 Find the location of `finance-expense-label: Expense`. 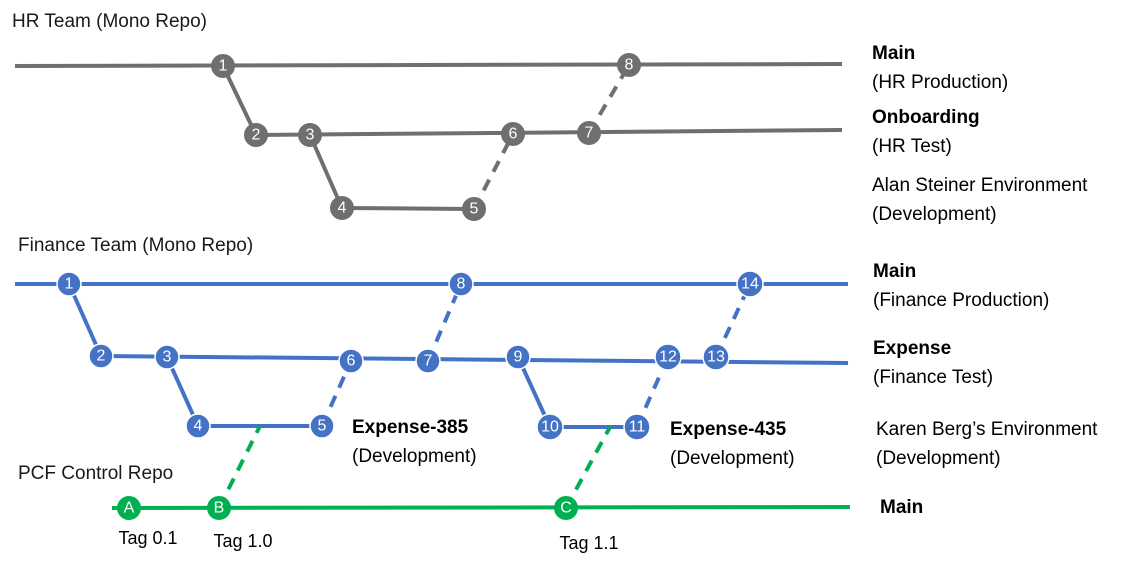

finance-expense-label: Expense is located at coordinates (912, 348).